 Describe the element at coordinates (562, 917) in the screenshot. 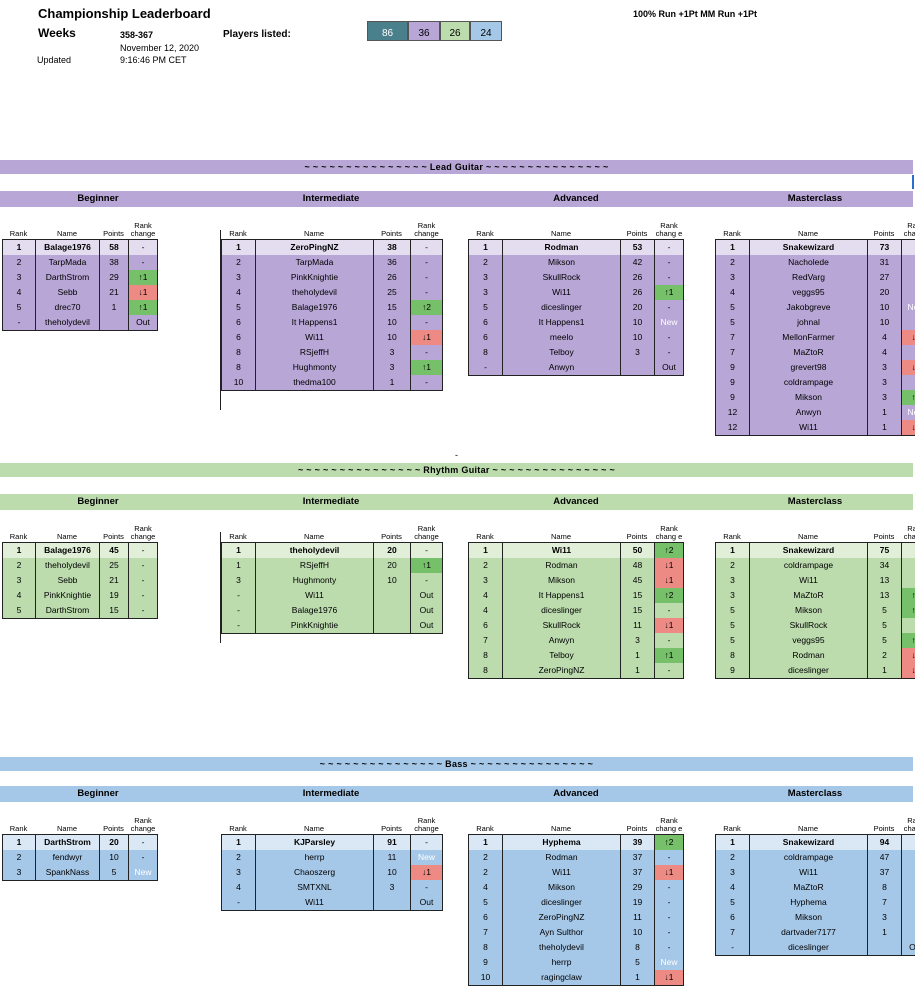

I see `name-cell: ZeroPingNZ` at that location.